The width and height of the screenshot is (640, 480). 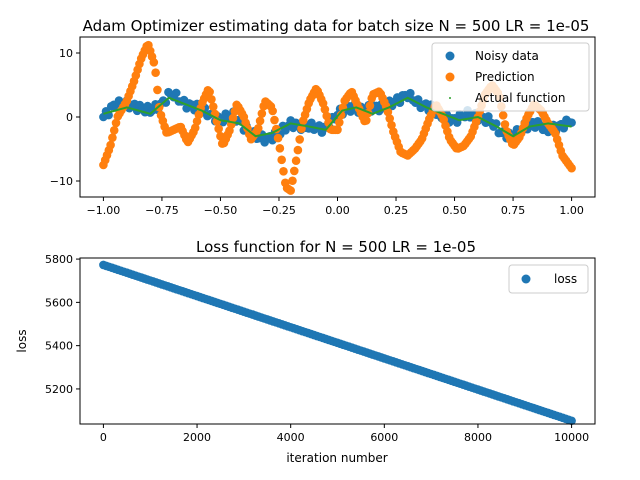 I want to click on bottom-chart-legend: loss, so click(x=548, y=279).